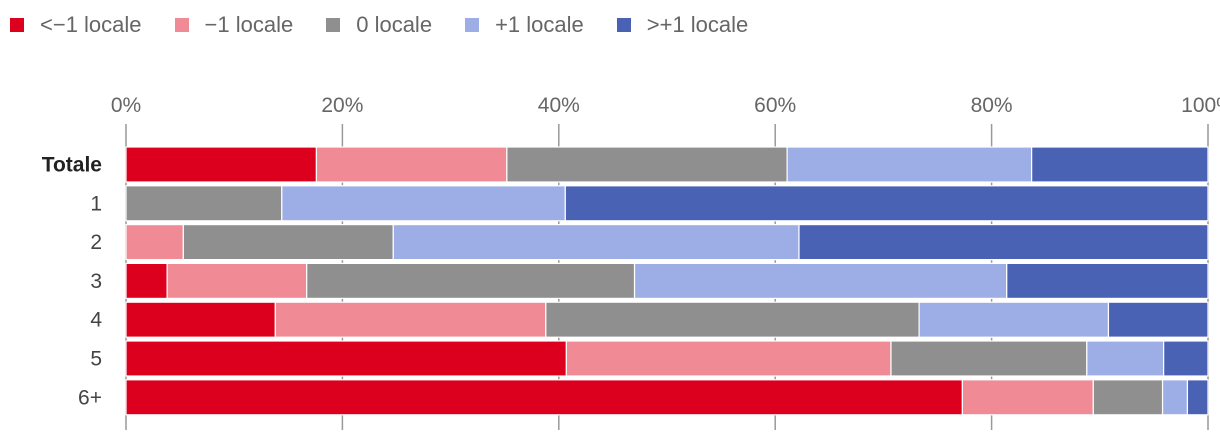  Describe the element at coordinates (126, 105) in the screenshot. I see `x-tick-label: 0%` at that location.